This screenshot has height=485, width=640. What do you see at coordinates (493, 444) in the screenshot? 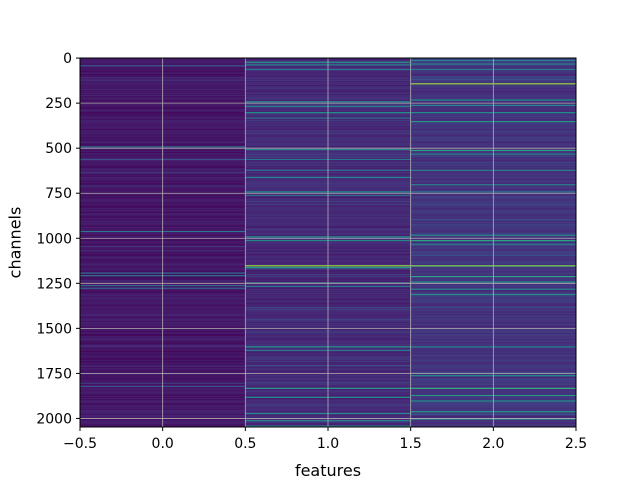
I see `x-tick-label: 2.0` at bounding box center [493, 444].